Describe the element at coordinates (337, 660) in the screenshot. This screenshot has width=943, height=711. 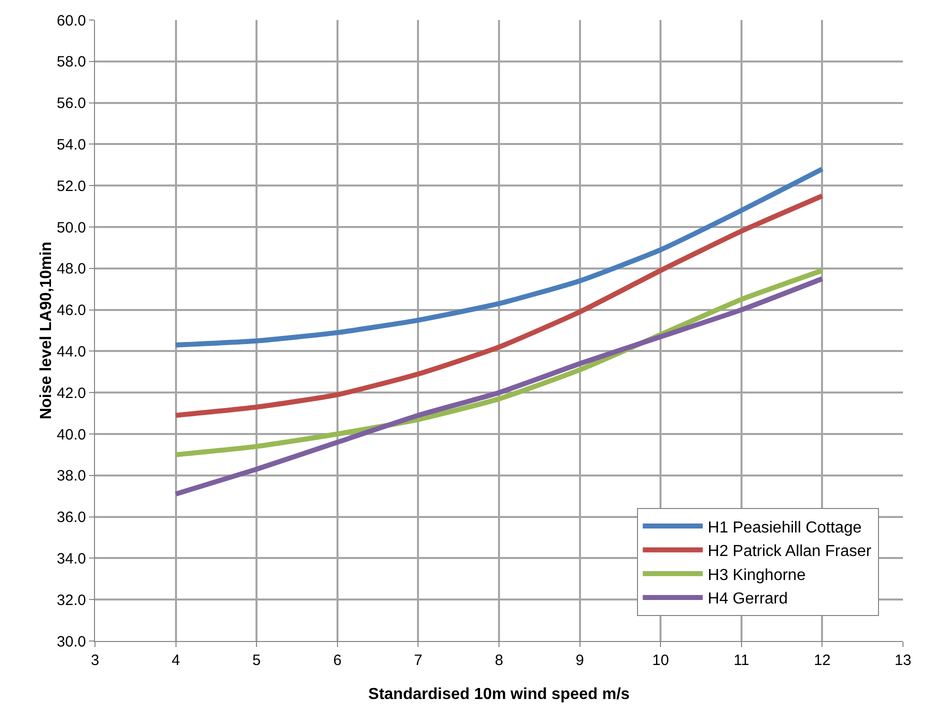
I see `x-tick-label: 6` at that location.